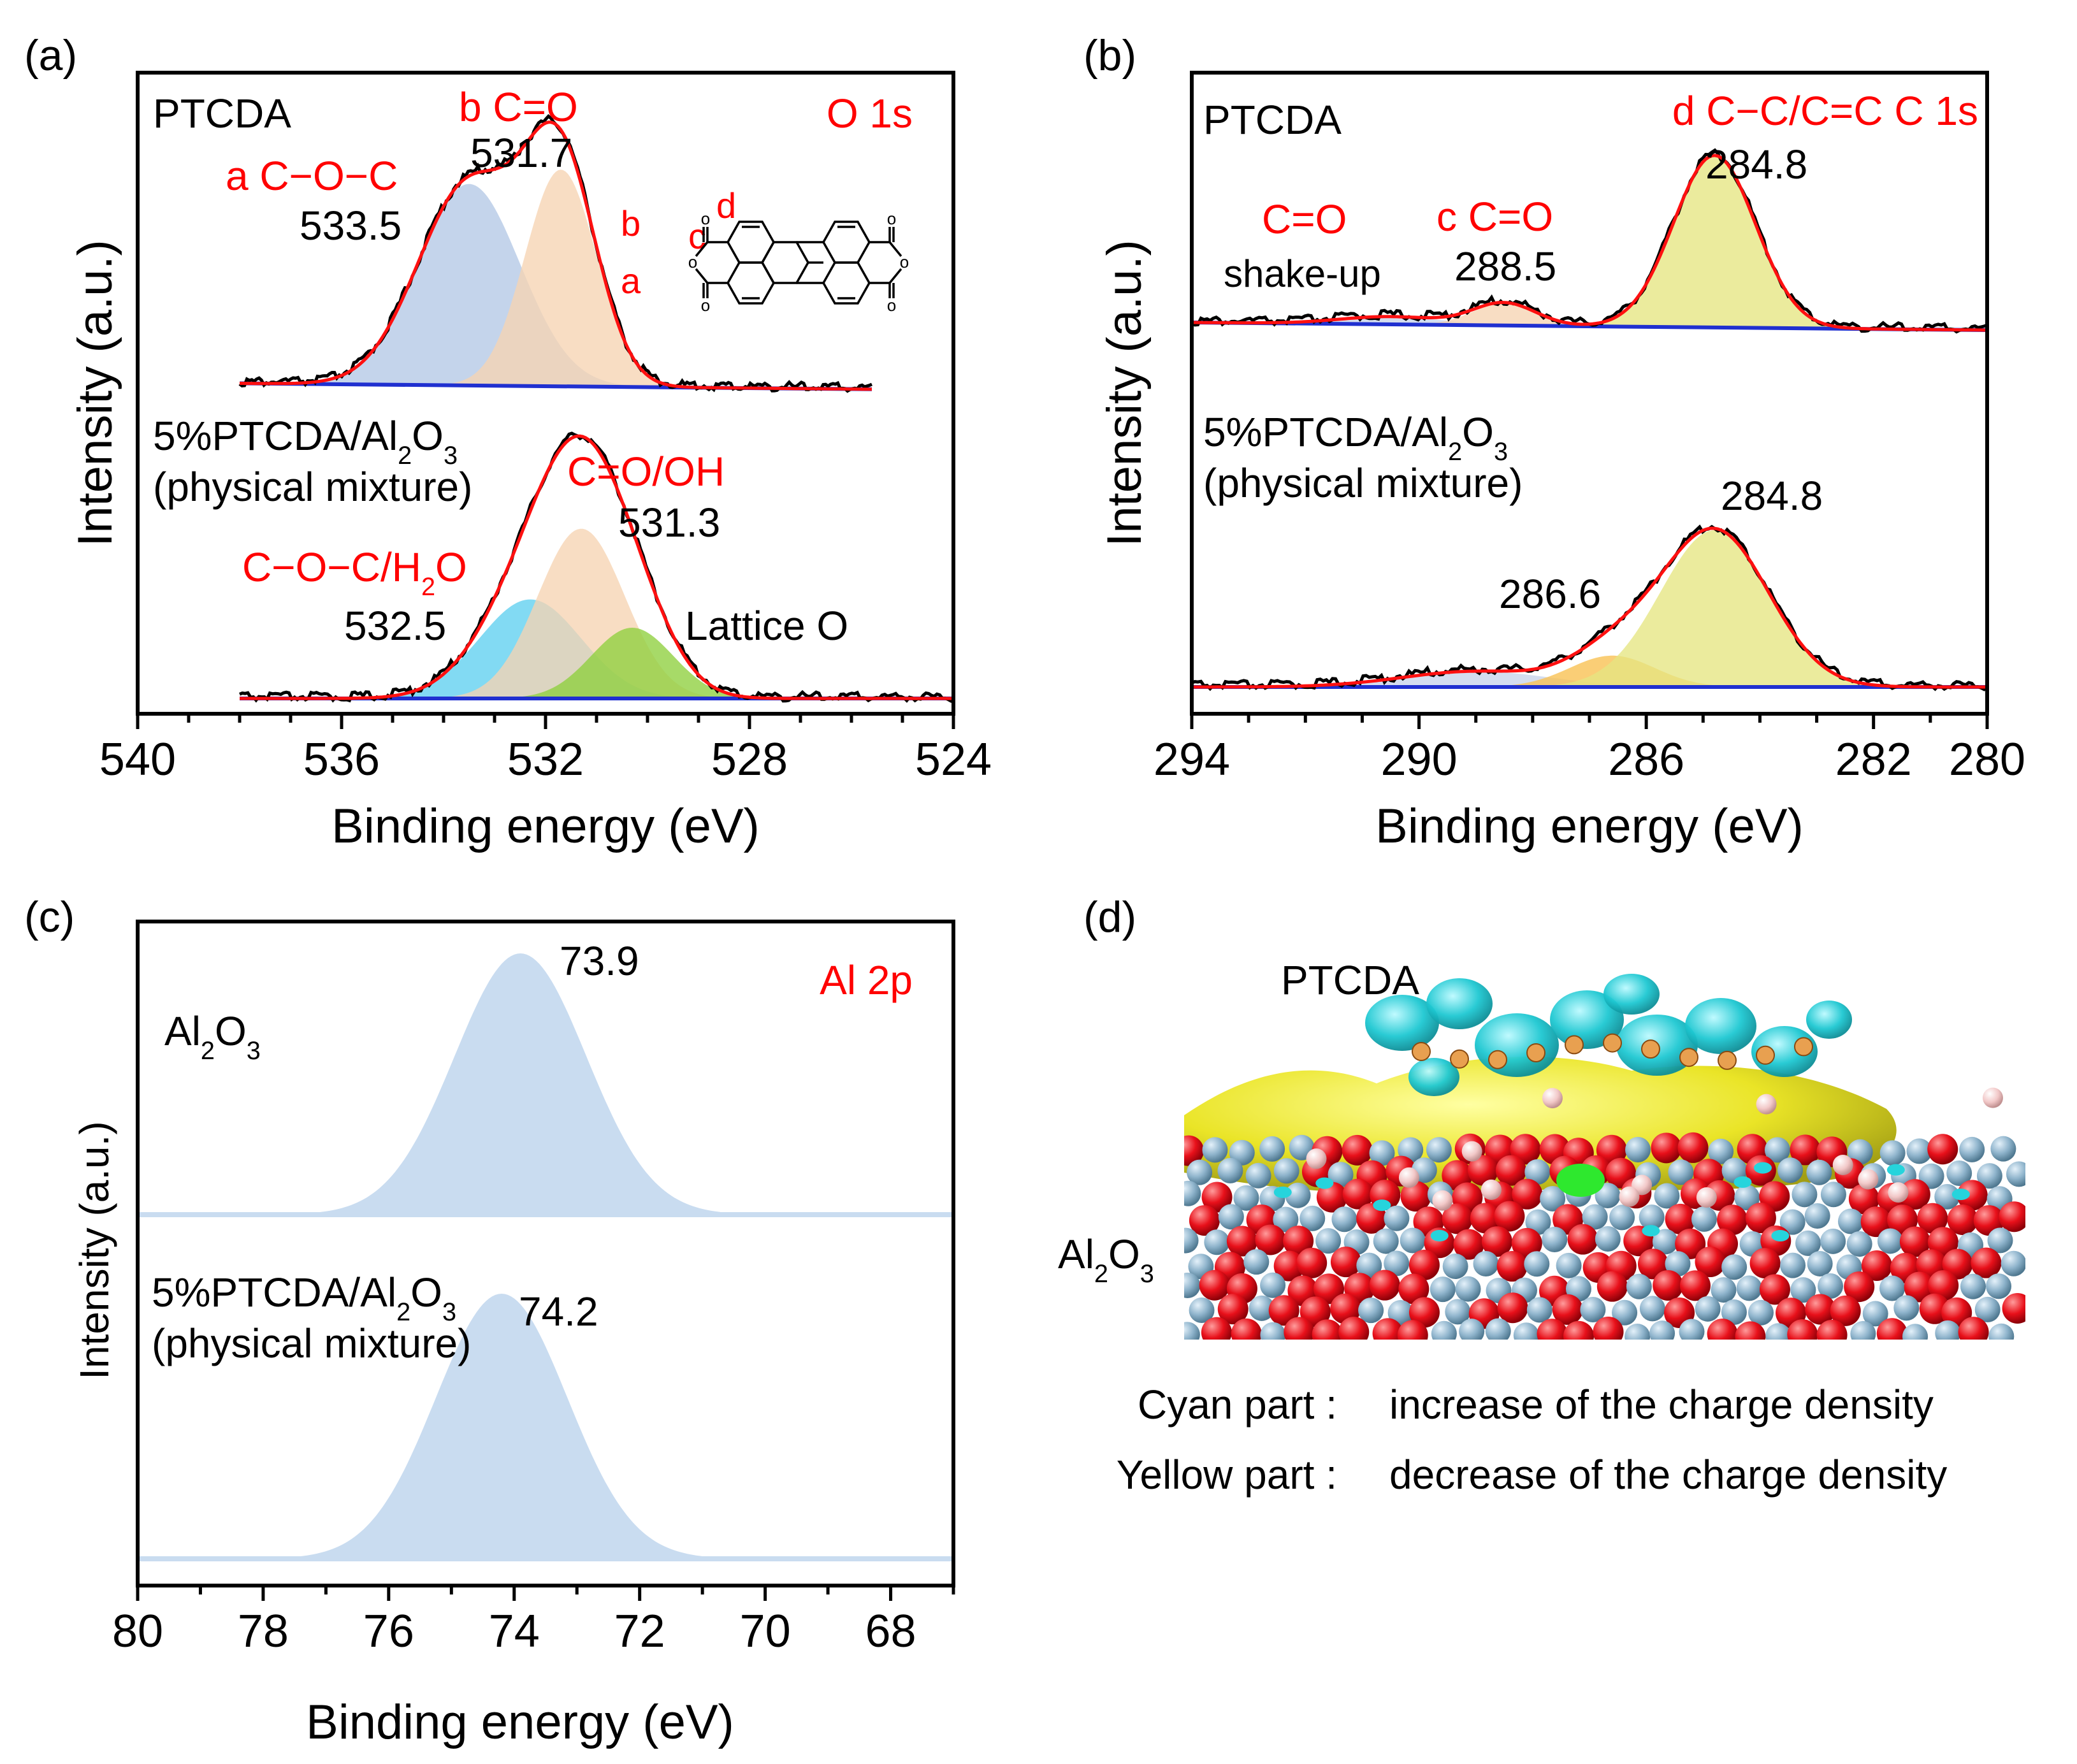 The image size is (2077, 1764). I want to click on panel-a-x-axis: 540 536 532 528 524, so click(545, 749).